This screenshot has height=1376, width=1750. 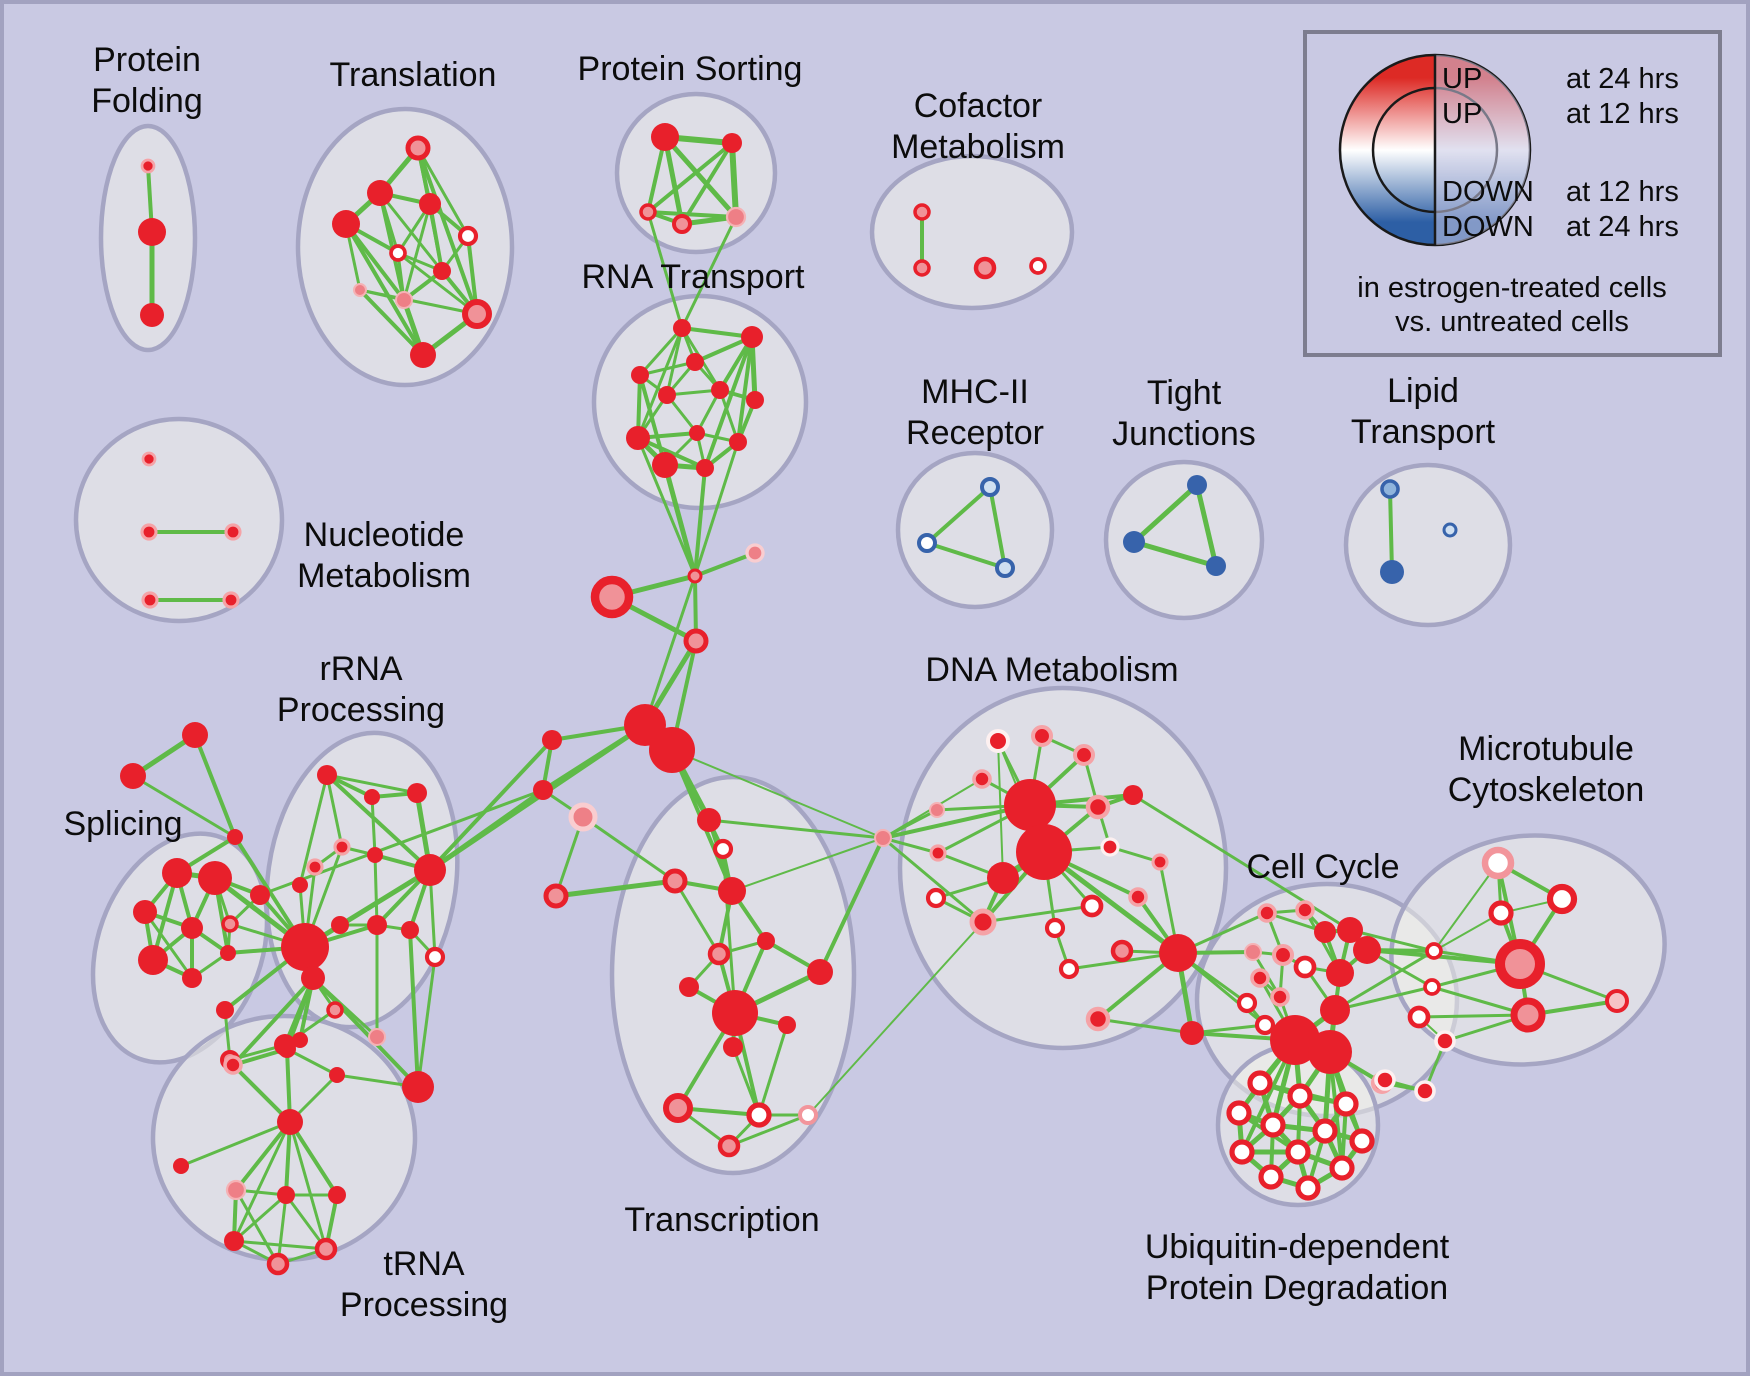 What do you see at coordinates (966, 555) in the screenshot?
I see `edge-mh2-mh3` at bounding box center [966, 555].